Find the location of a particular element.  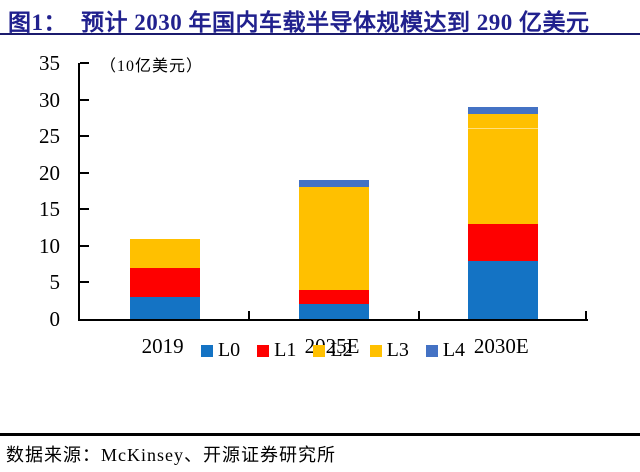

footer-rule is located at coordinates (320, 434).